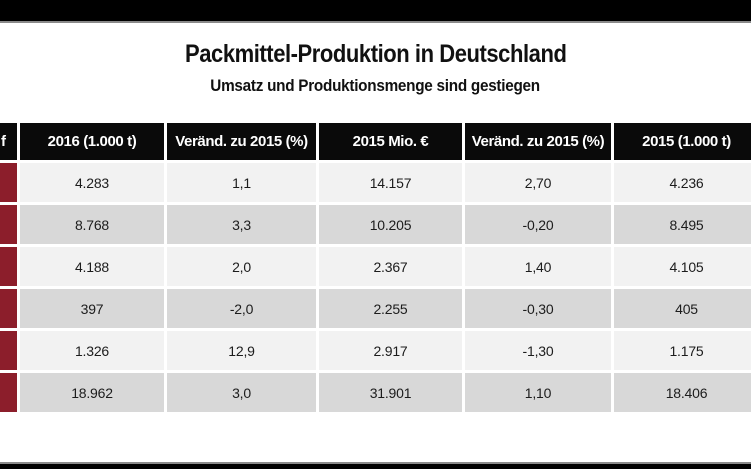 This screenshot has height=469, width=751. Describe the element at coordinates (390, 182) in the screenshot. I see `data-cell: 14.157` at that location.